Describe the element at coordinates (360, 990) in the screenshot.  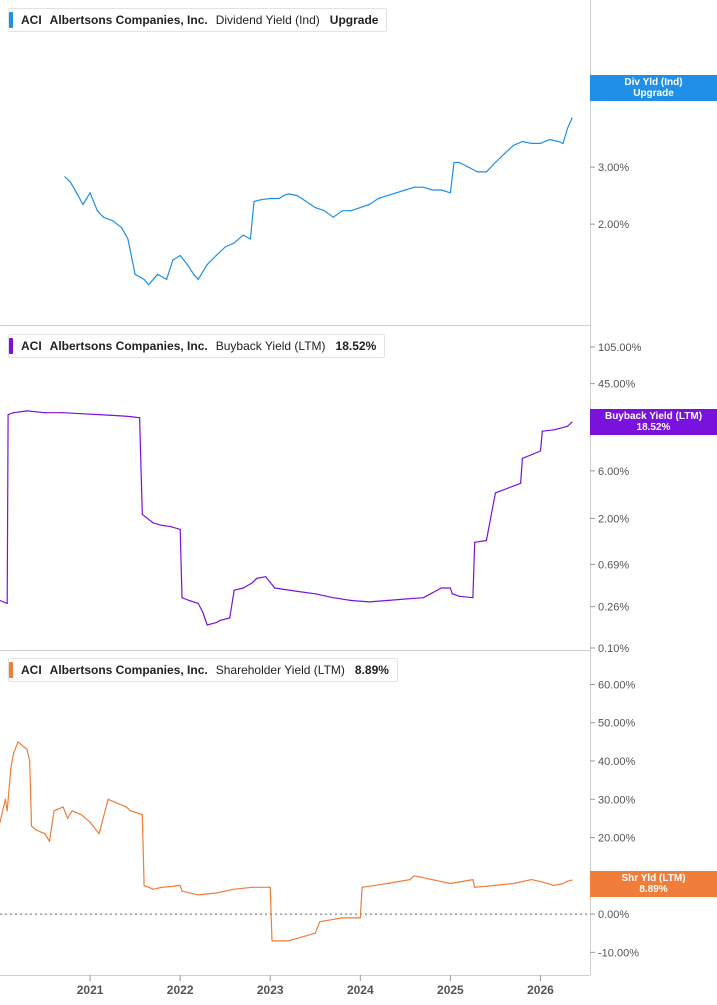
I see `x-tick-label: 2024` at that location.